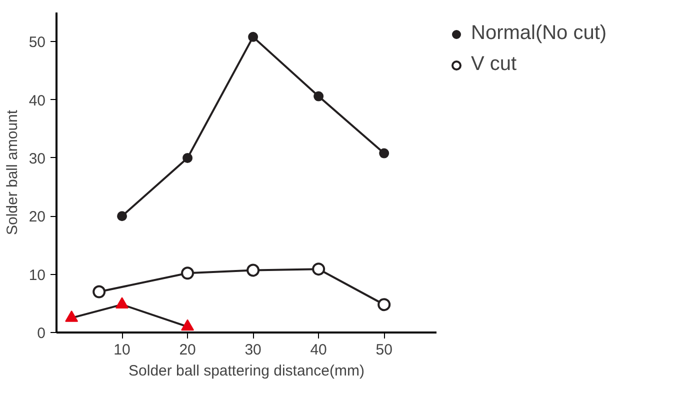 Image resolution: width=683 pixels, height=412 pixels. What do you see at coordinates (37, 217) in the screenshot?
I see `y-tick-label: 20` at bounding box center [37, 217].